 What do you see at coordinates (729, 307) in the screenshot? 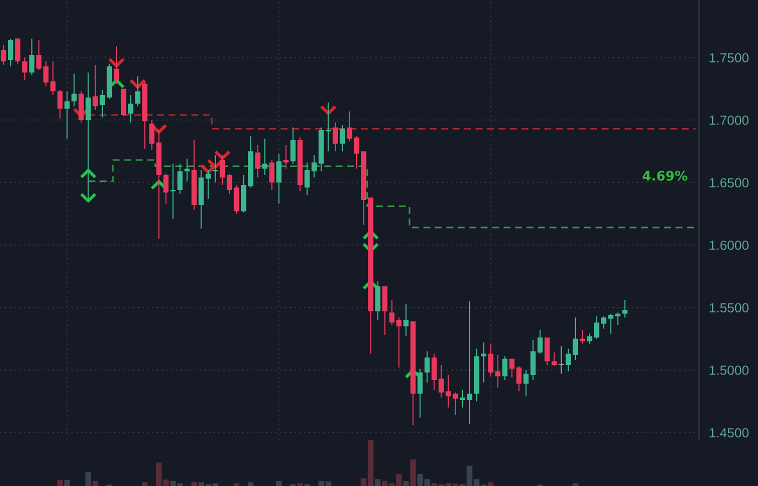
I see `y-tick-label: 1.5500` at bounding box center [729, 307].